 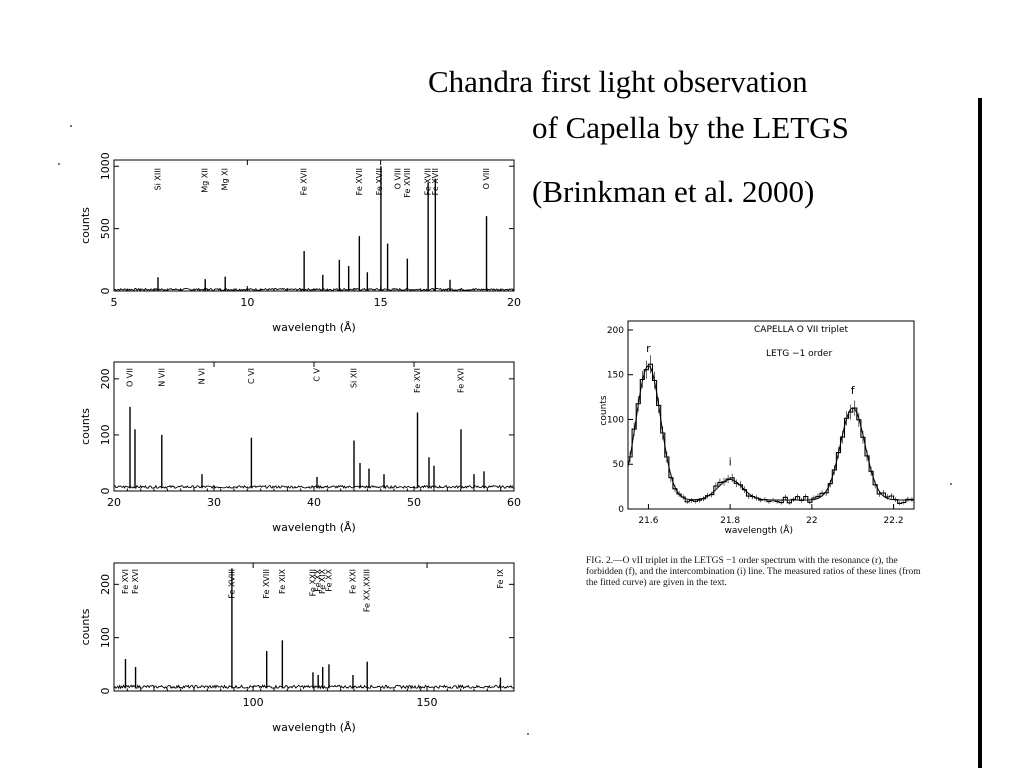 I want to click on x-tick-label: 22, so click(x=811, y=521).